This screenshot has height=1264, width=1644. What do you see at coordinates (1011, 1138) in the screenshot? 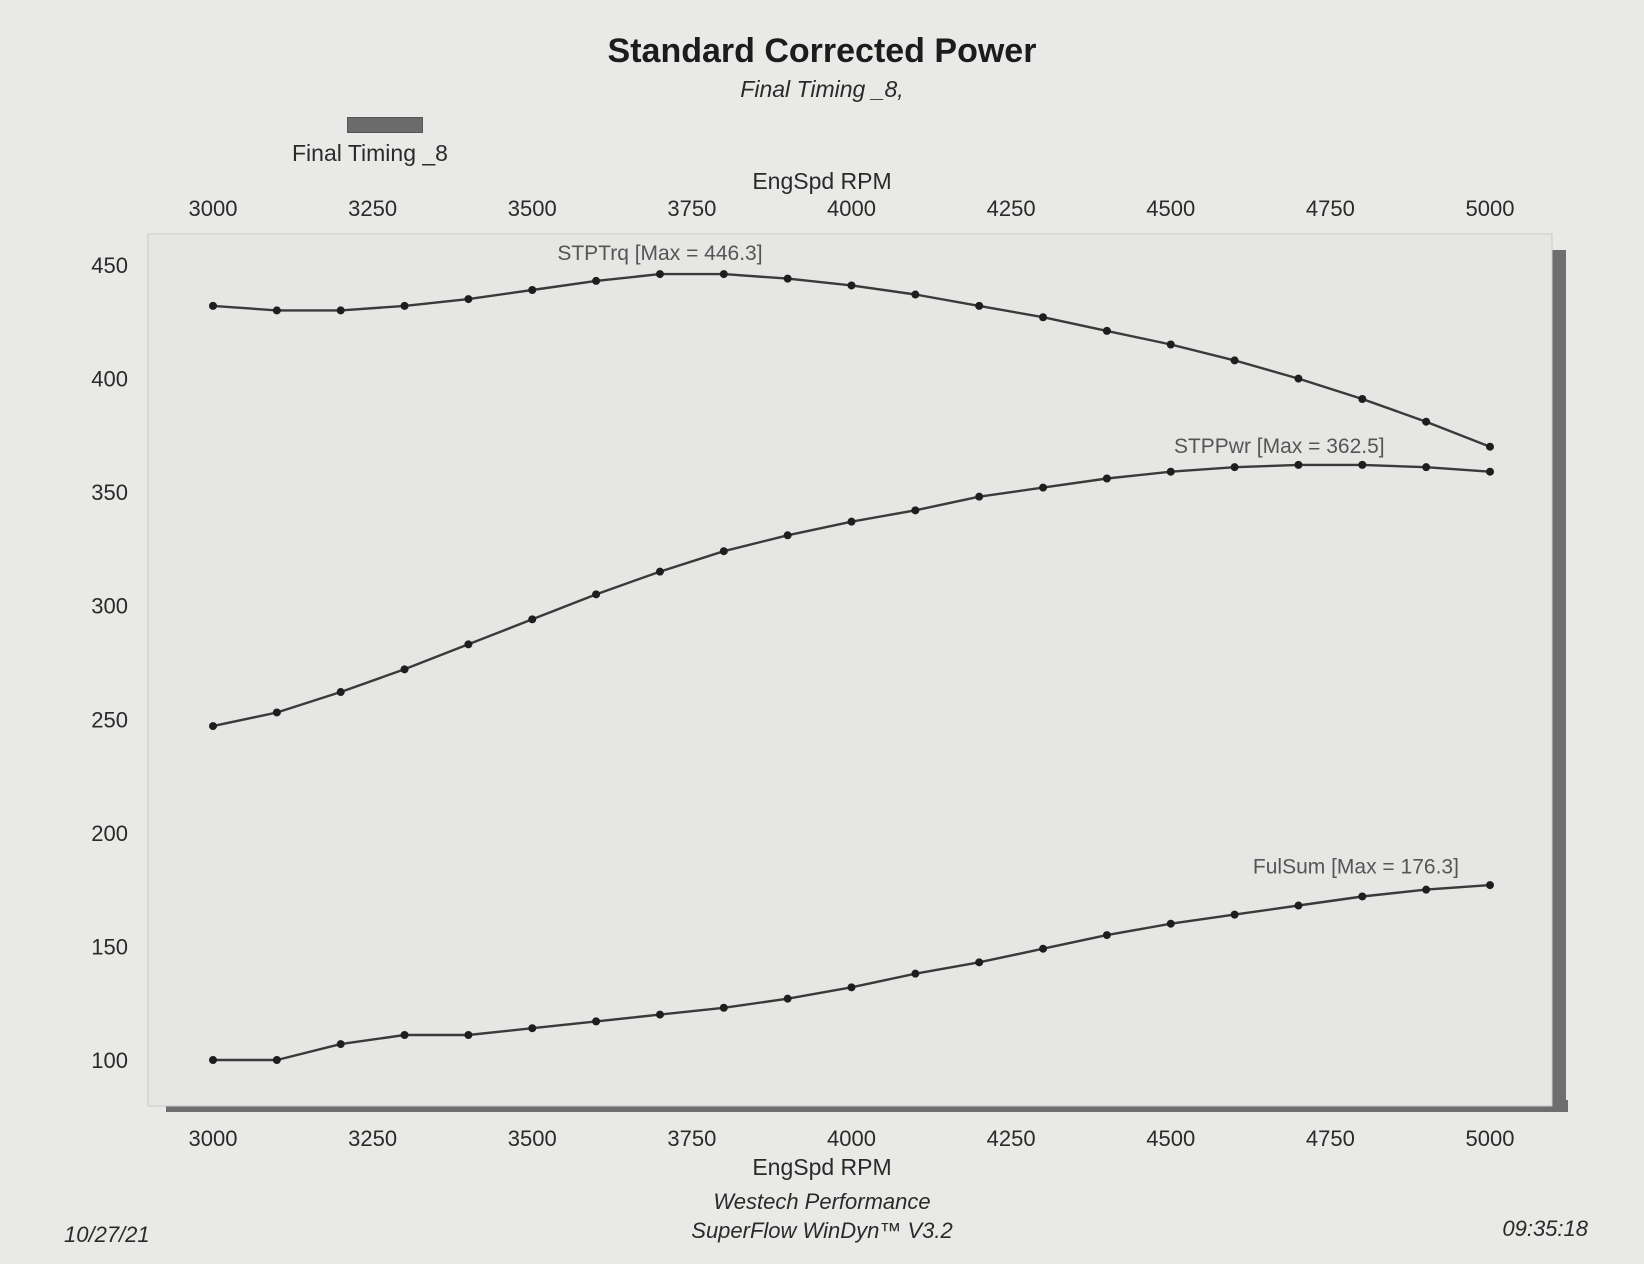
I see `x-tick-label-bottom: 4250` at bounding box center [1011, 1138].